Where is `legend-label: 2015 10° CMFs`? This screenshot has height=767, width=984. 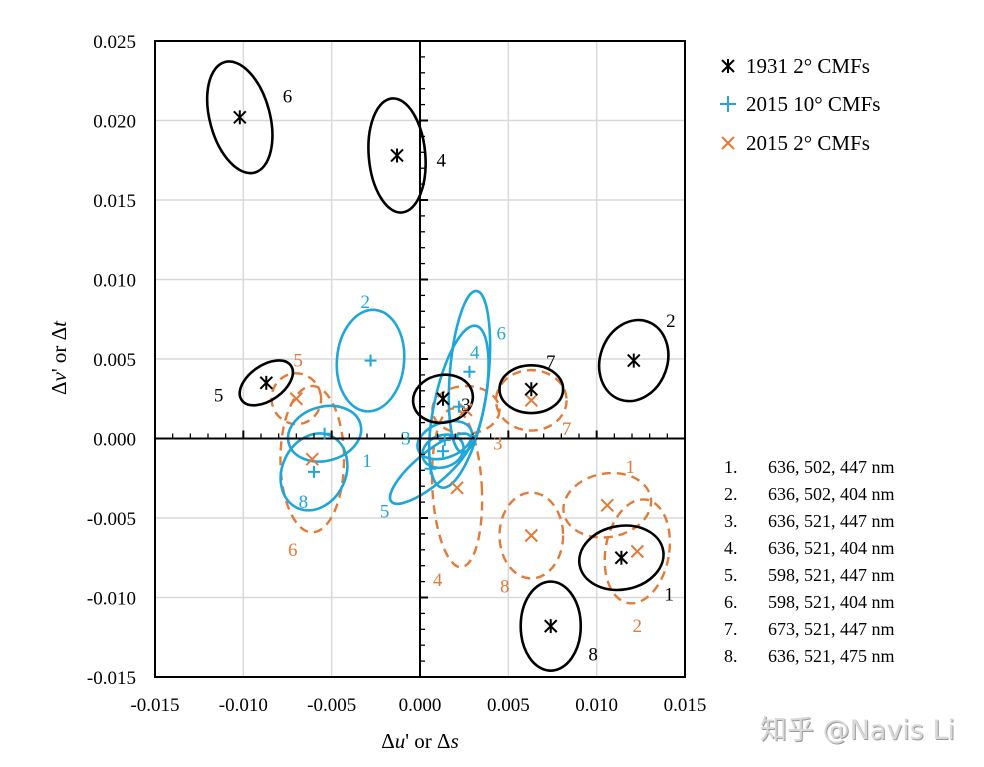 legend-label: 2015 10° CMFs is located at coordinates (813, 104).